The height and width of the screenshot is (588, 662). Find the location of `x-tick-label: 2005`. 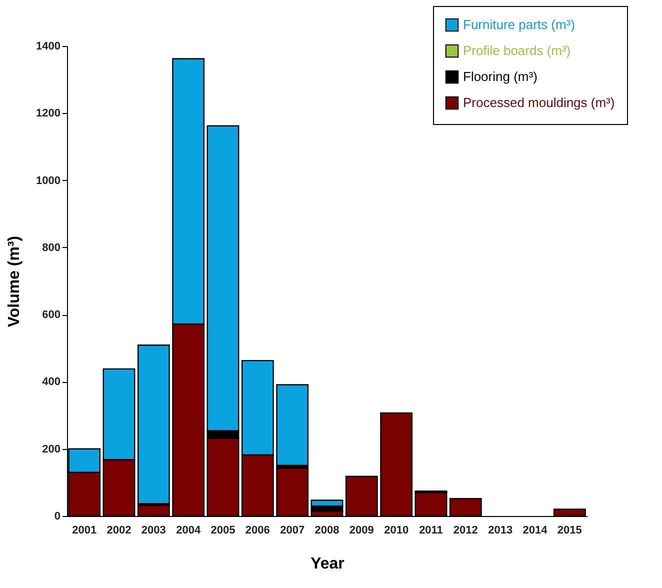

x-tick-label: 2005 is located at coordinates (223, 530).